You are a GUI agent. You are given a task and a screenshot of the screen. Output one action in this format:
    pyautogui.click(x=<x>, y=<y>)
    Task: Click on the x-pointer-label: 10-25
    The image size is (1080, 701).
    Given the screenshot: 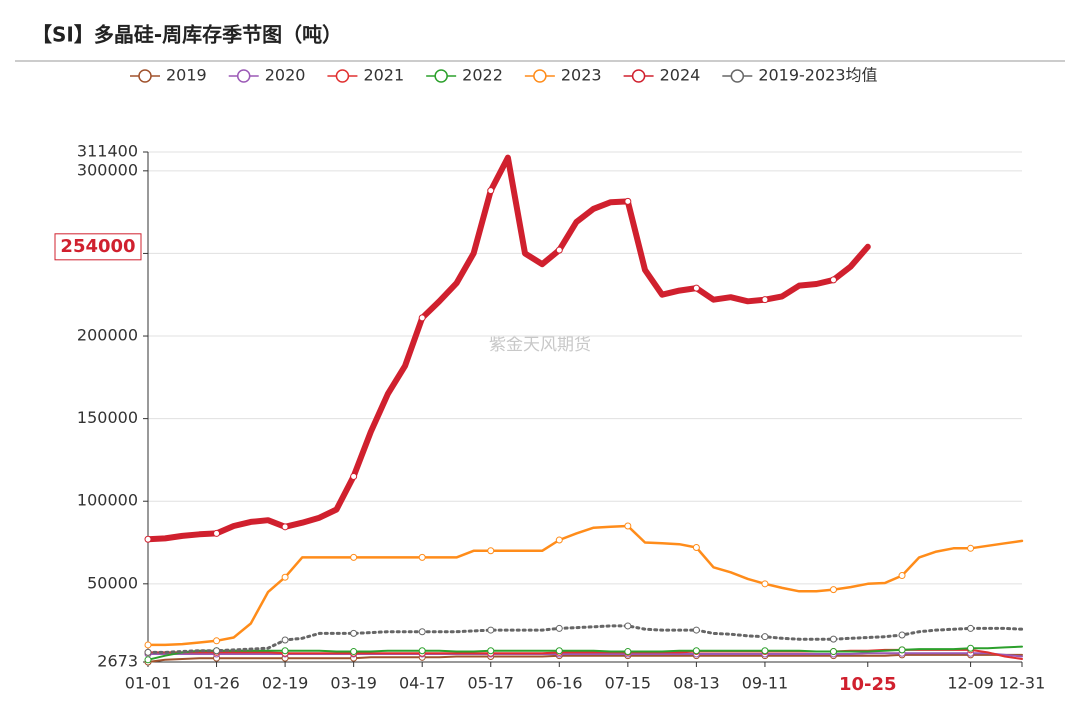 What is the action you would take?
    pyautogui.click(x=868, y=684)
    